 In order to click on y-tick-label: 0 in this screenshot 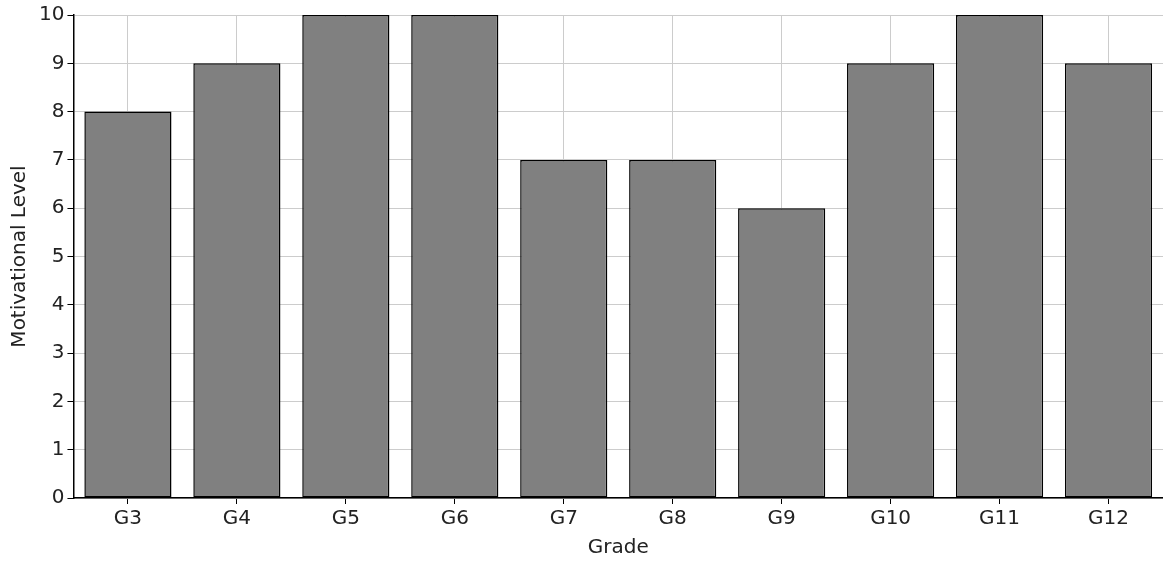, I will do `click(58, 496)`.